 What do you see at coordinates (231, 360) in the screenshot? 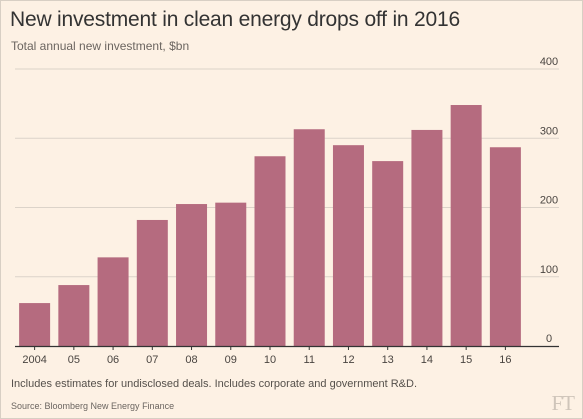
I see `x-tick-label: 09` at bounding box center [231, 360].